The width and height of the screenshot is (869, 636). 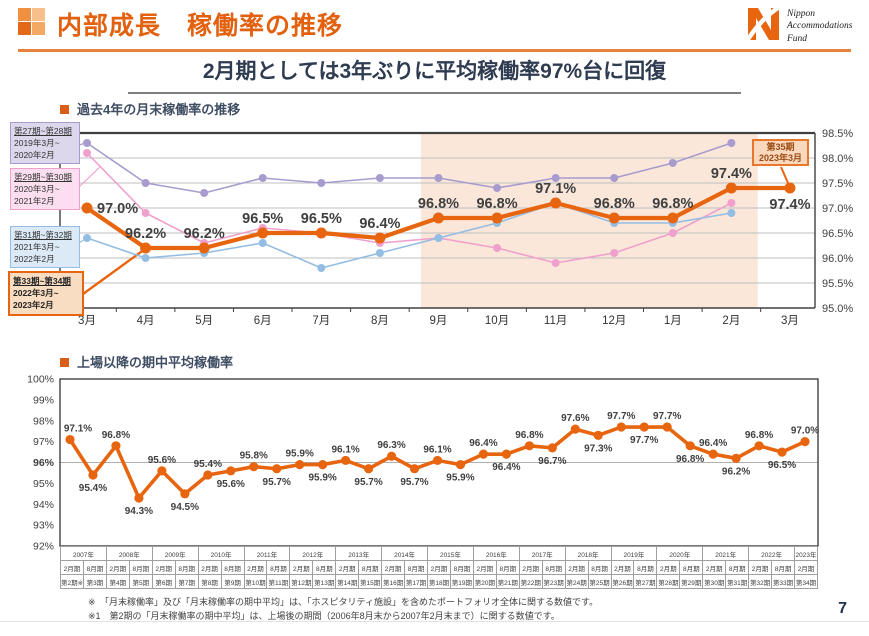 What do you see at coordinates (64, 109) in the screenshot?
I see `section-bullet-icon` at bounding box center [64, 109].